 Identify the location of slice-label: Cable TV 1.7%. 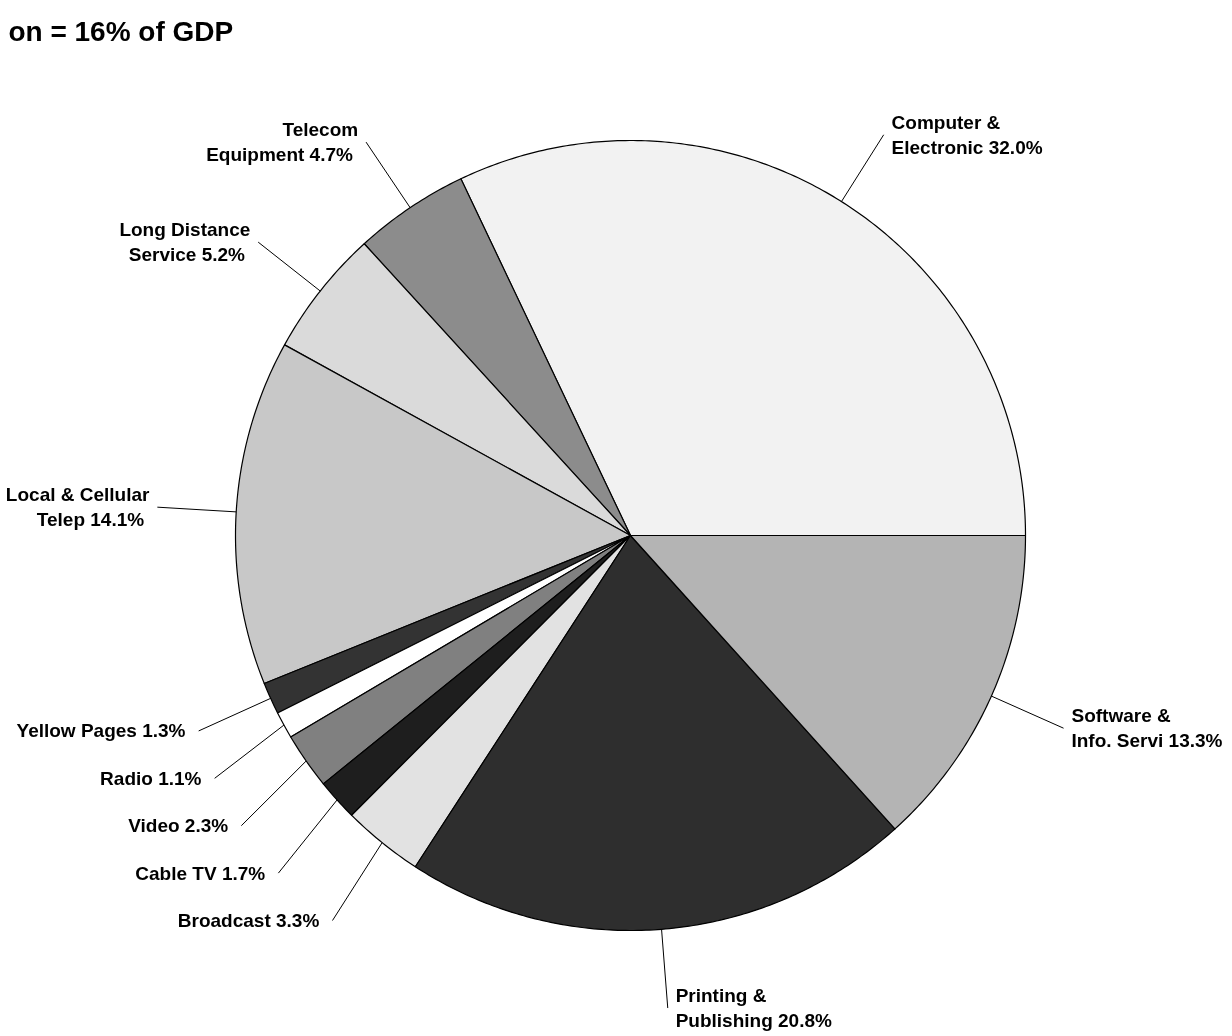
(200, 873).